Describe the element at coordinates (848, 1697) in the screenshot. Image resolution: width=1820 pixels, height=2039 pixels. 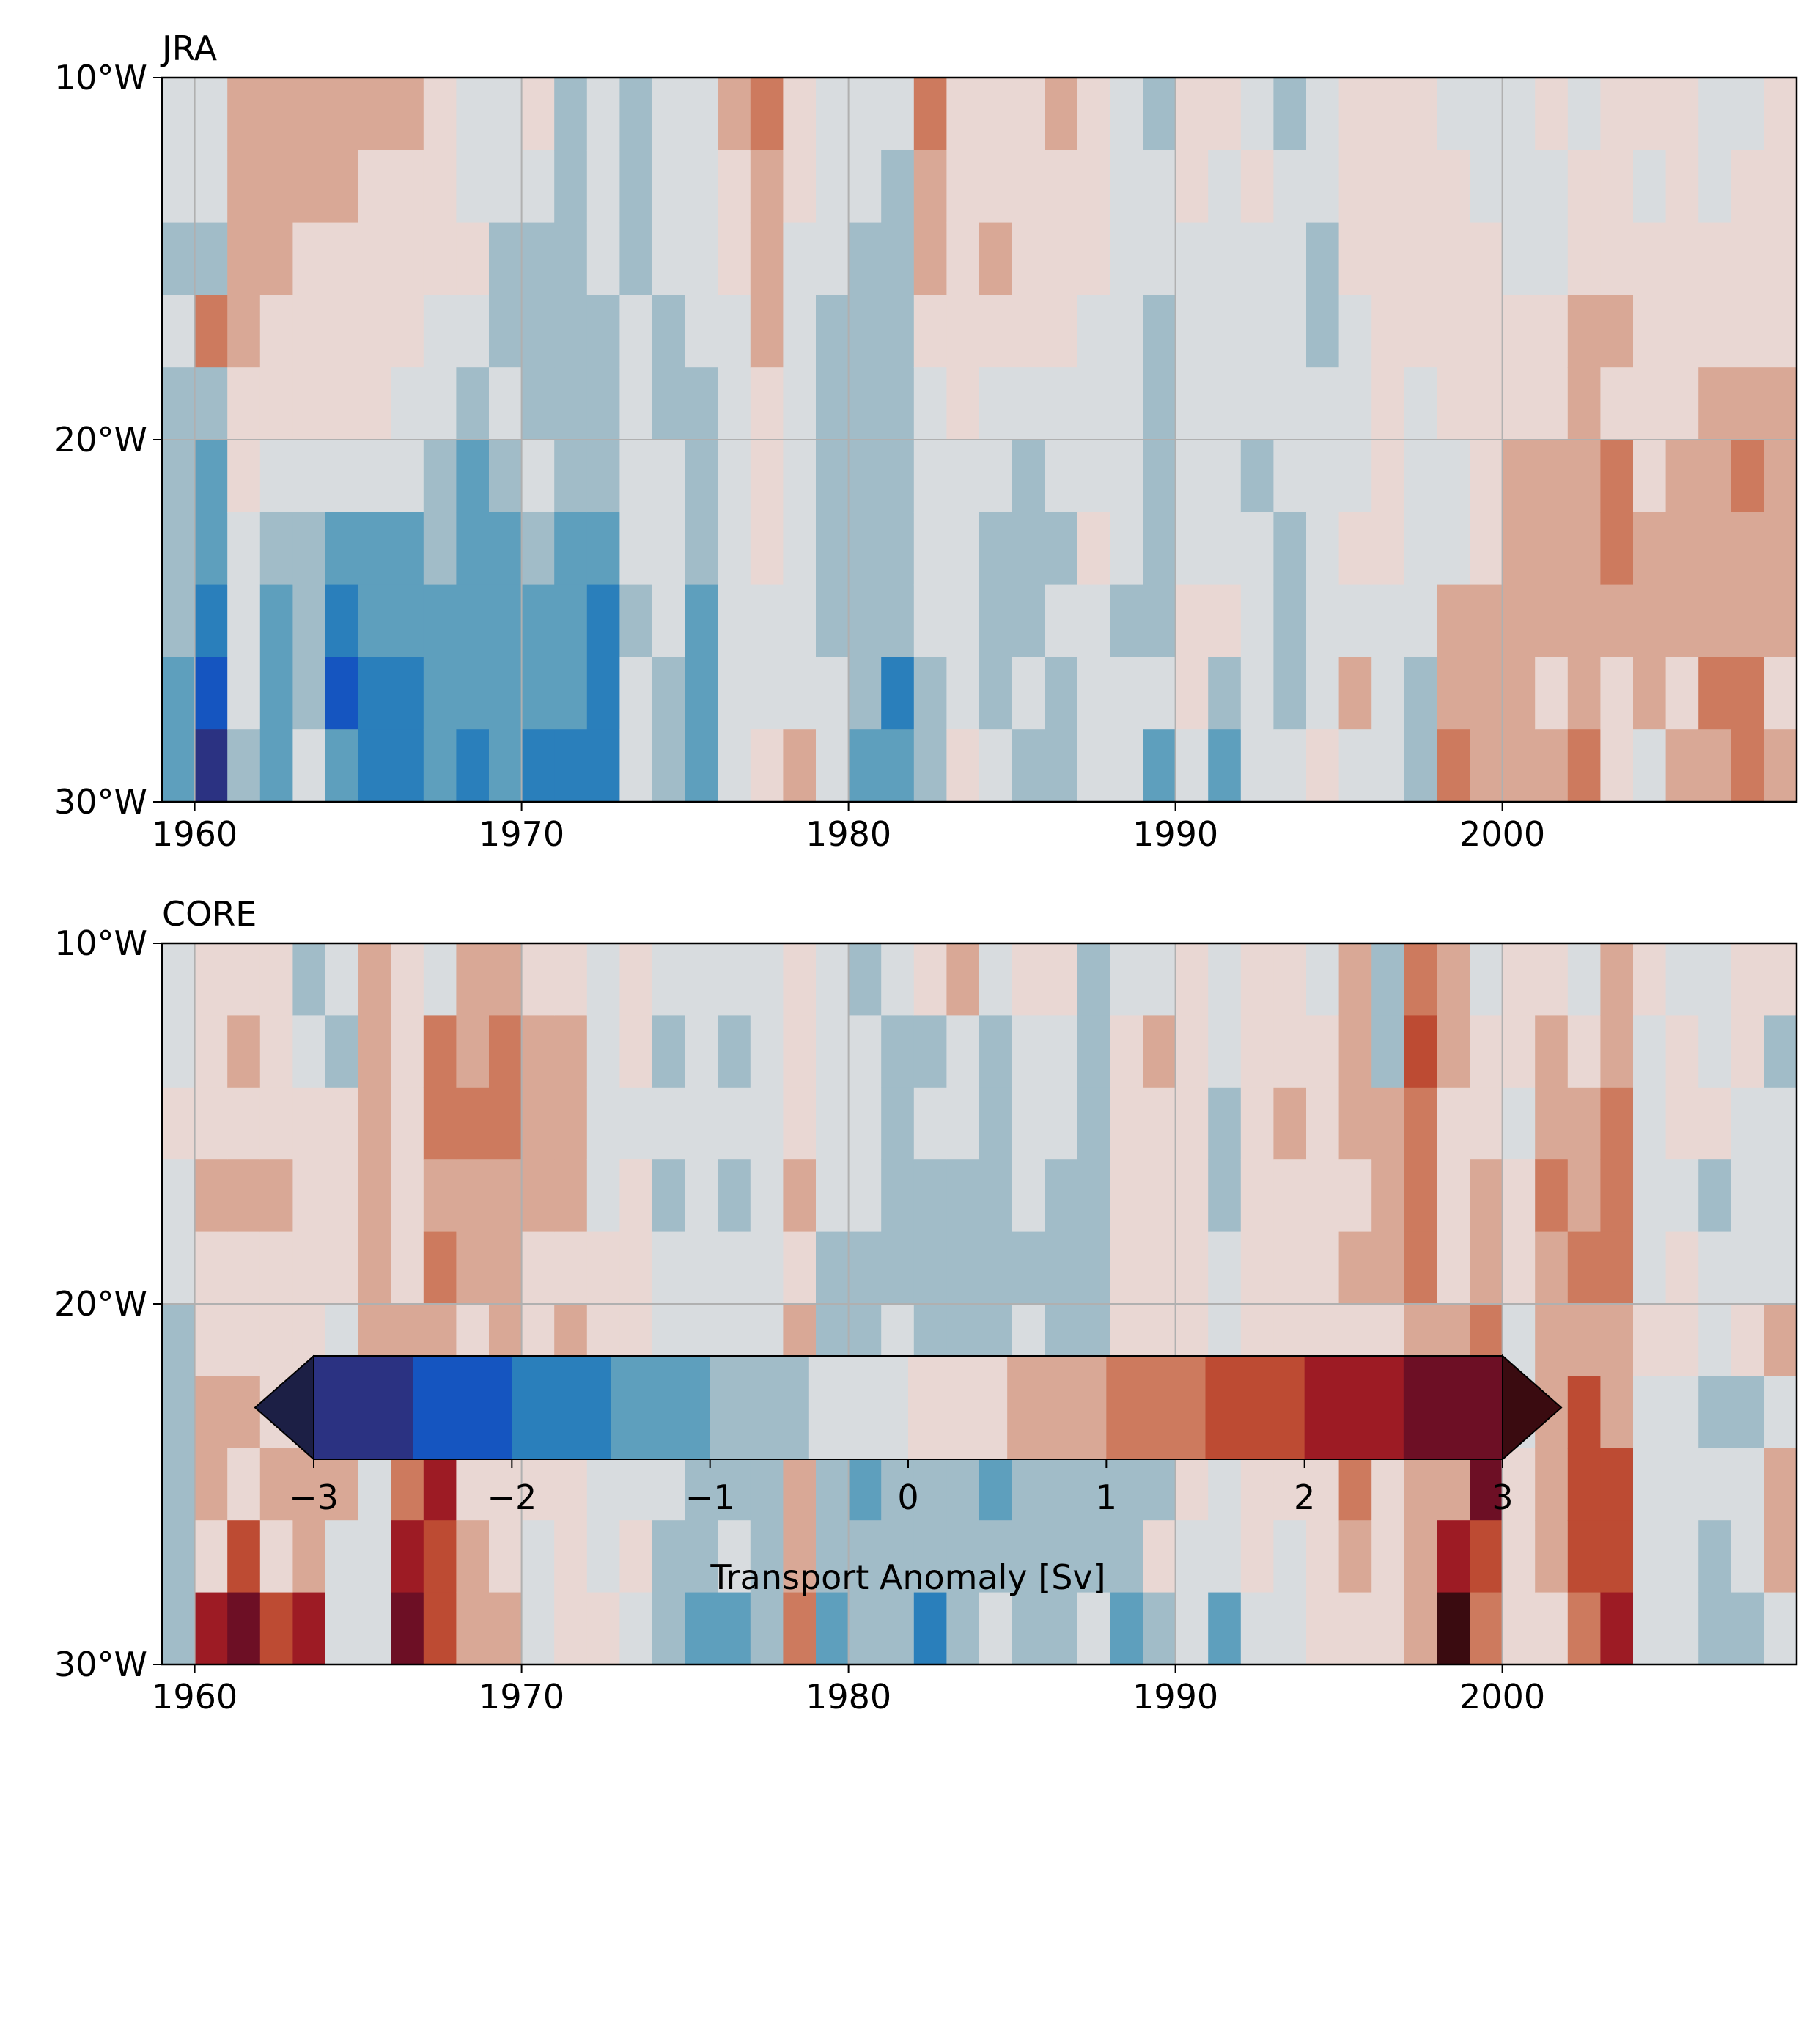
I see `x-tick-label: 1980` at that location.